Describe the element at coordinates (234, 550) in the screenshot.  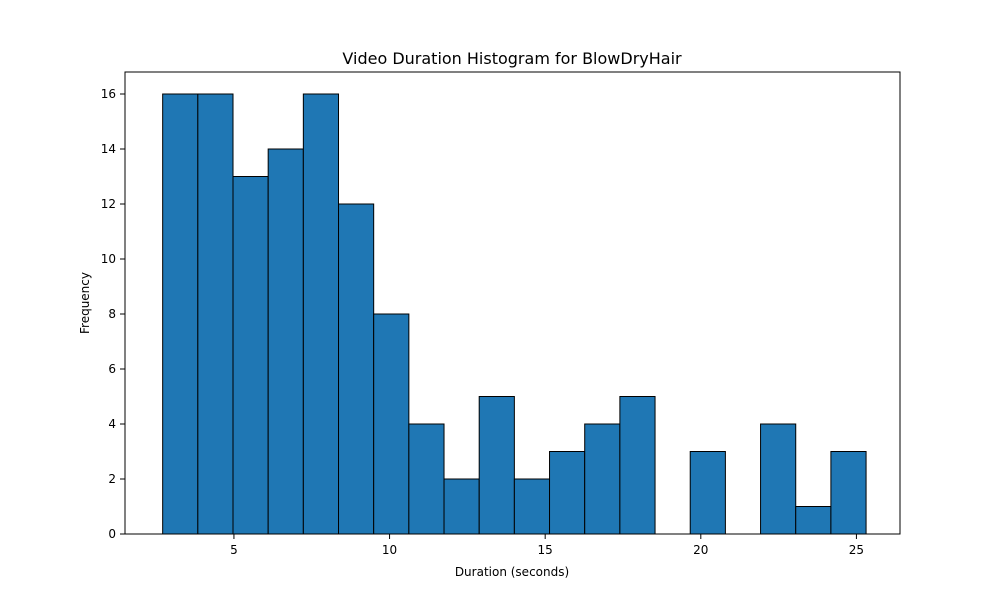
I see `x-tick-label: 5` at that location.